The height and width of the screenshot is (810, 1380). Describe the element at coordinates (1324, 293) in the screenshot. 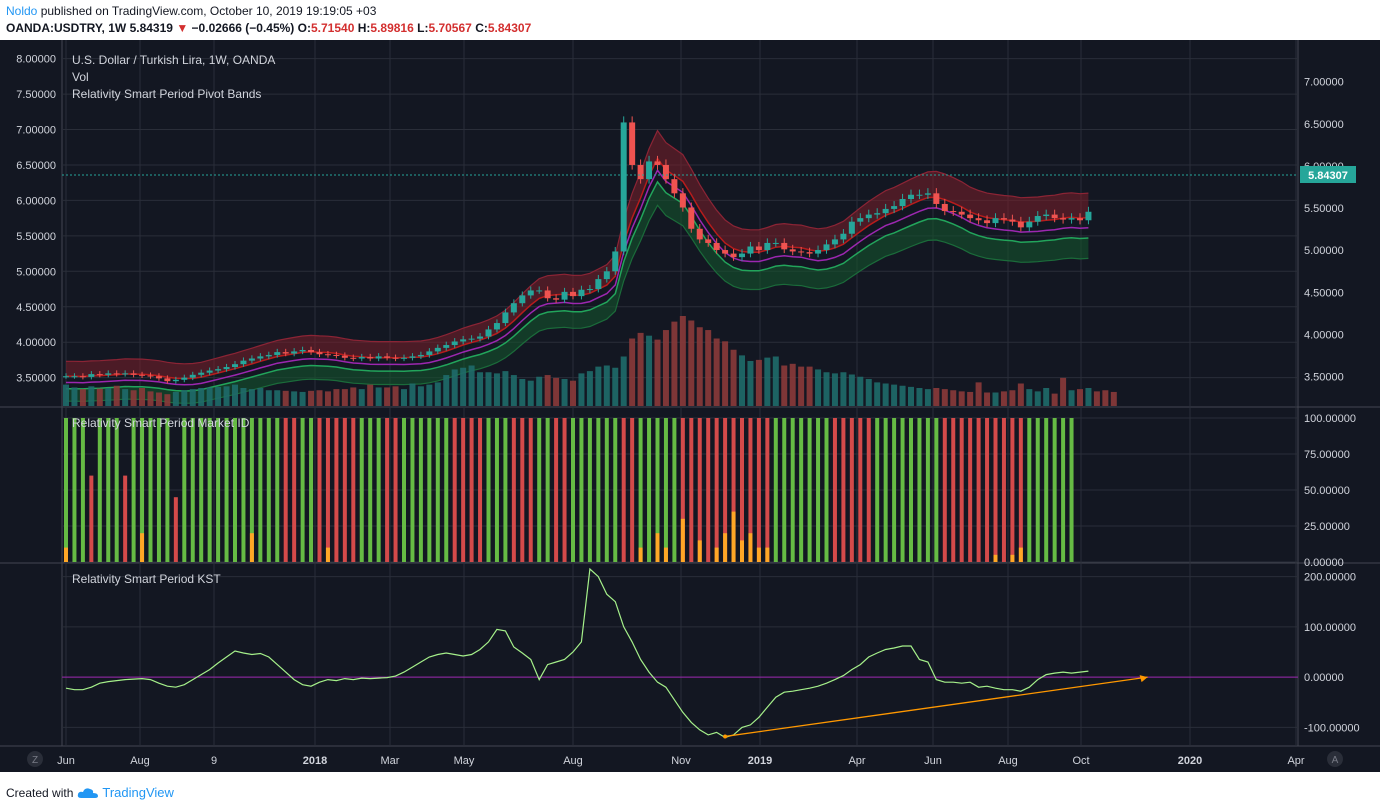

I see `right-tick-label: 4.50000` at that location.